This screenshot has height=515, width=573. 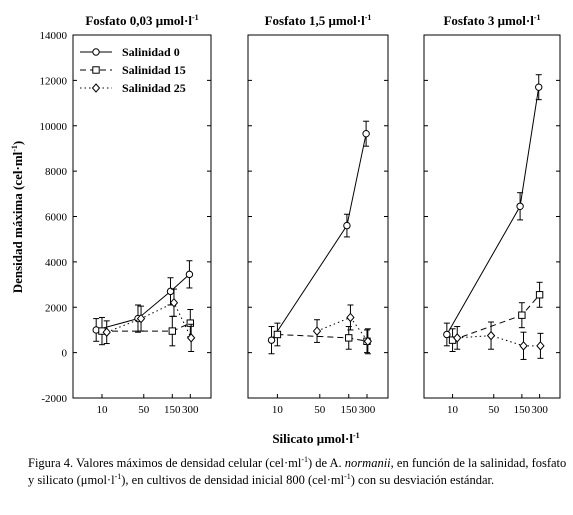 What do you see at coordinates (56, 172) in the screenshot?
I see `ytick-label: 8000` at bounding box center [56, 172].